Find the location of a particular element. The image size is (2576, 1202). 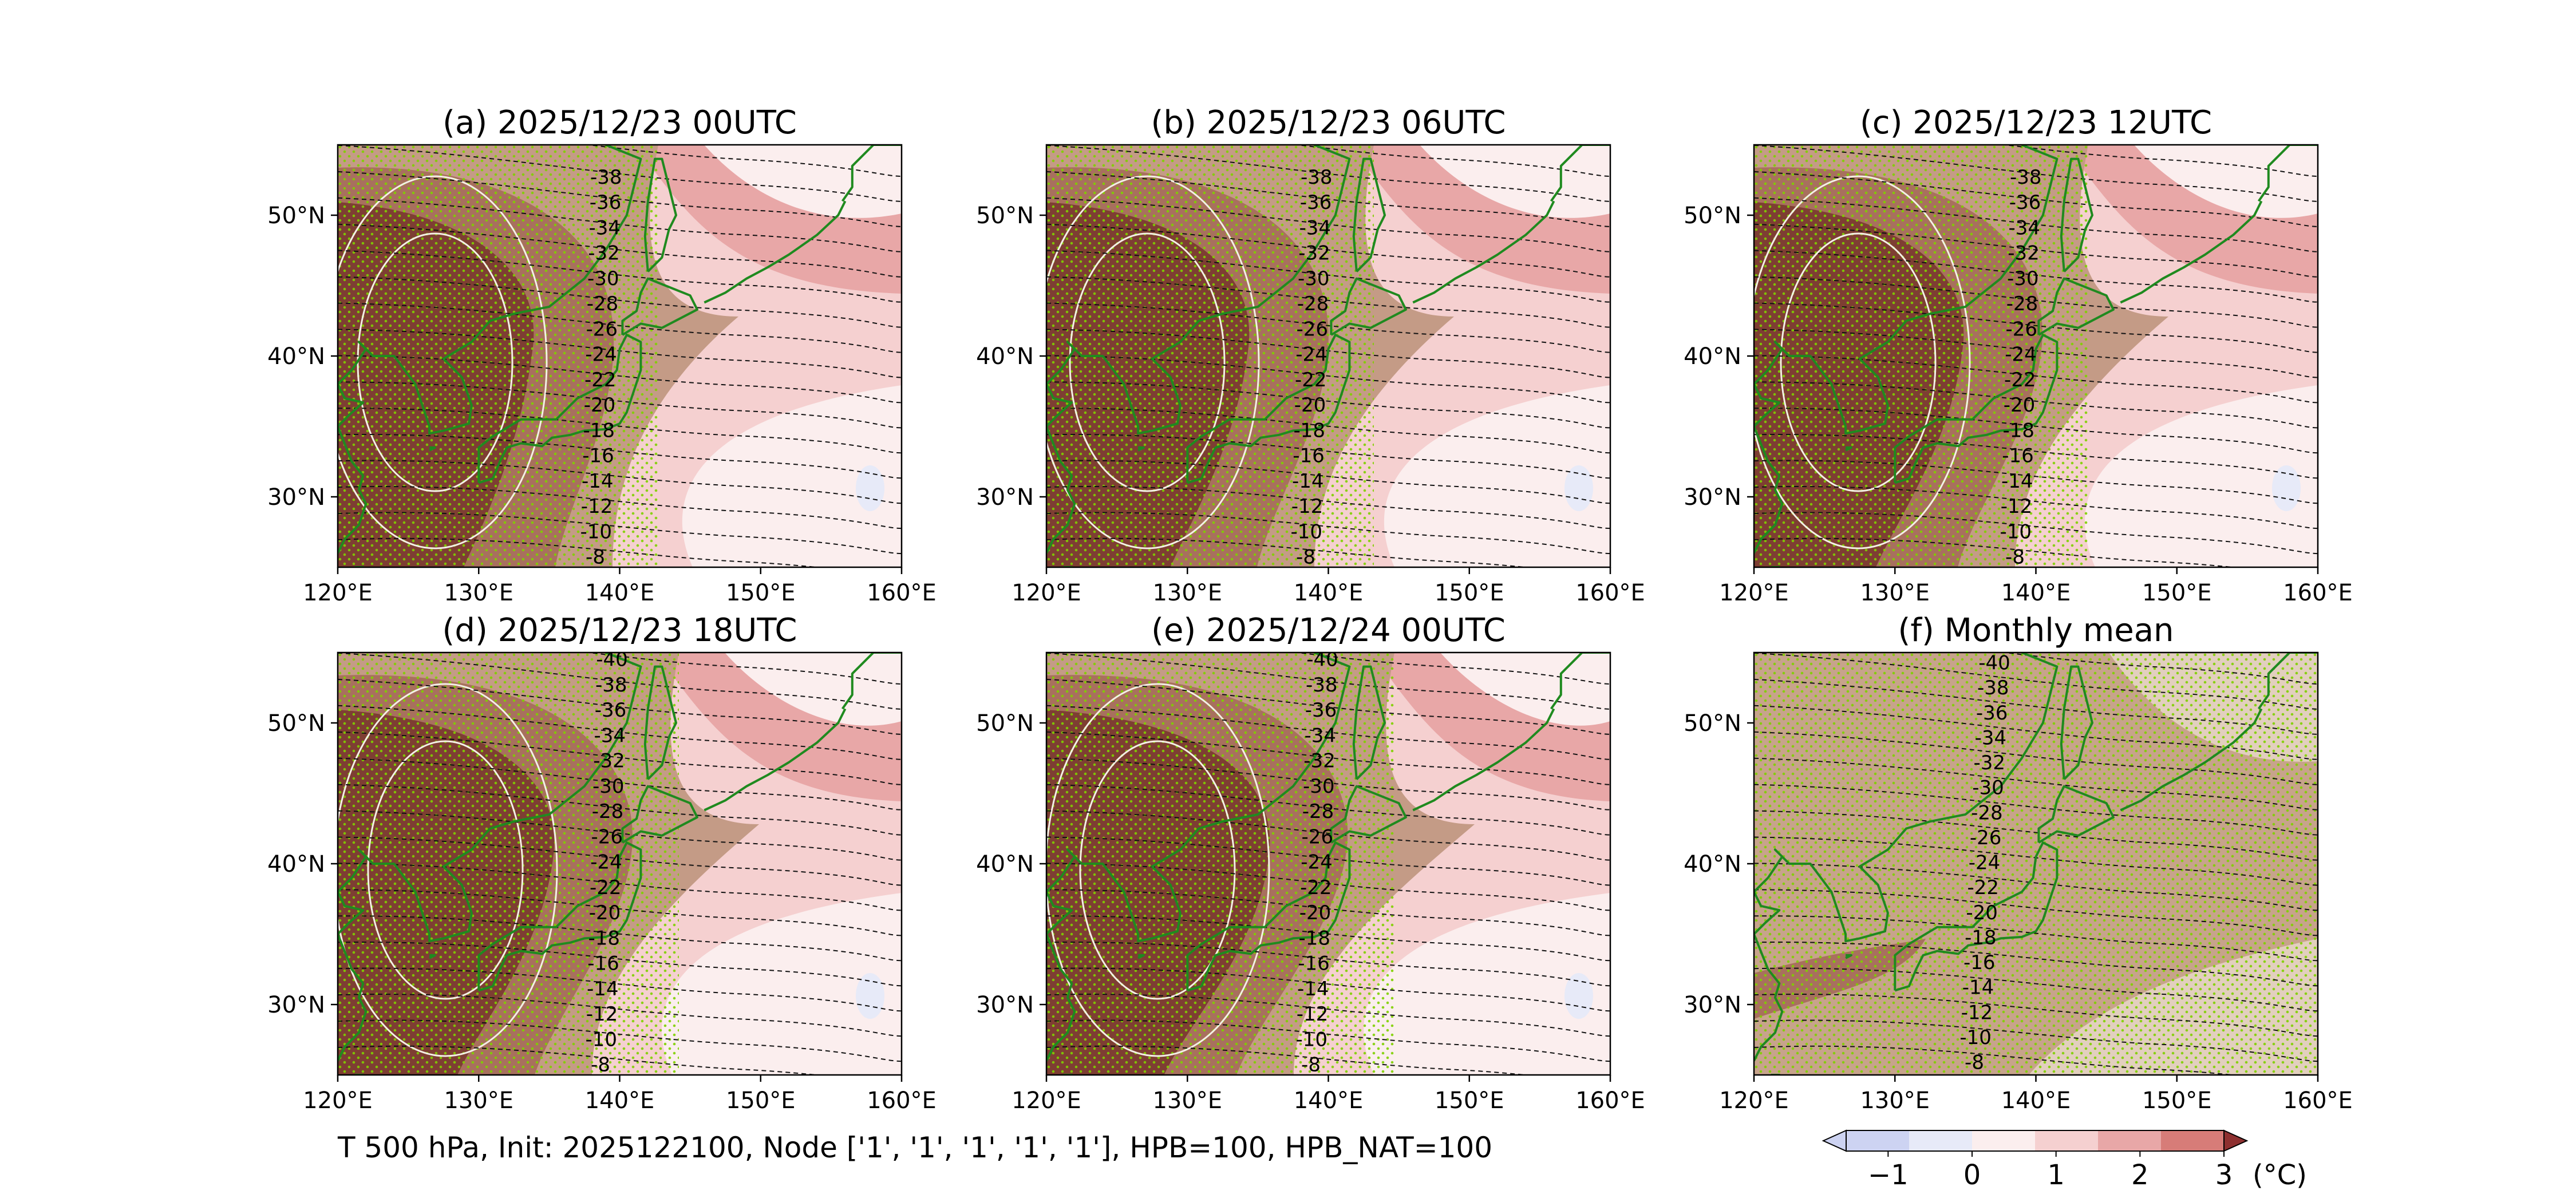

colorbar-tick-label: 0 is located at coordinates (1972, 1175).